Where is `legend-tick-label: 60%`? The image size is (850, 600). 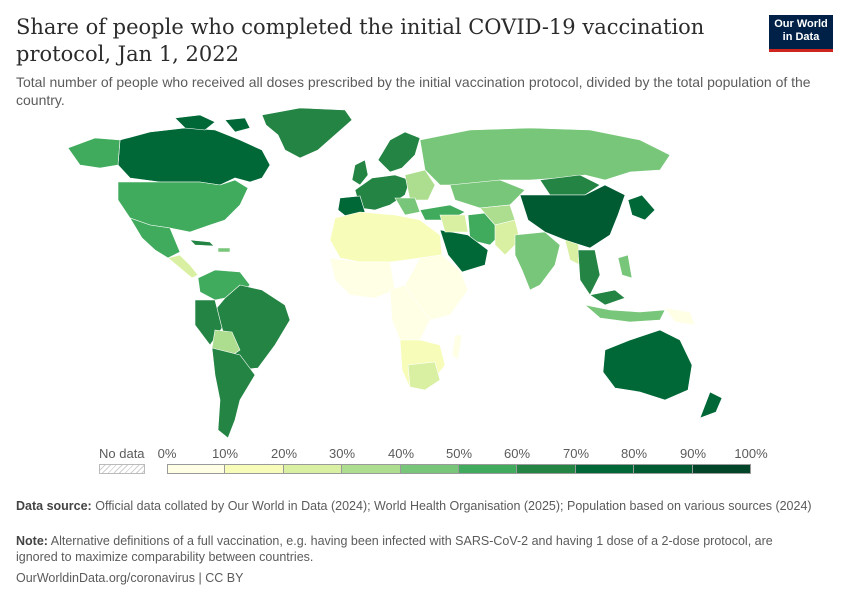
legend-tick-label: 60% is located at coordinates (517, 453).